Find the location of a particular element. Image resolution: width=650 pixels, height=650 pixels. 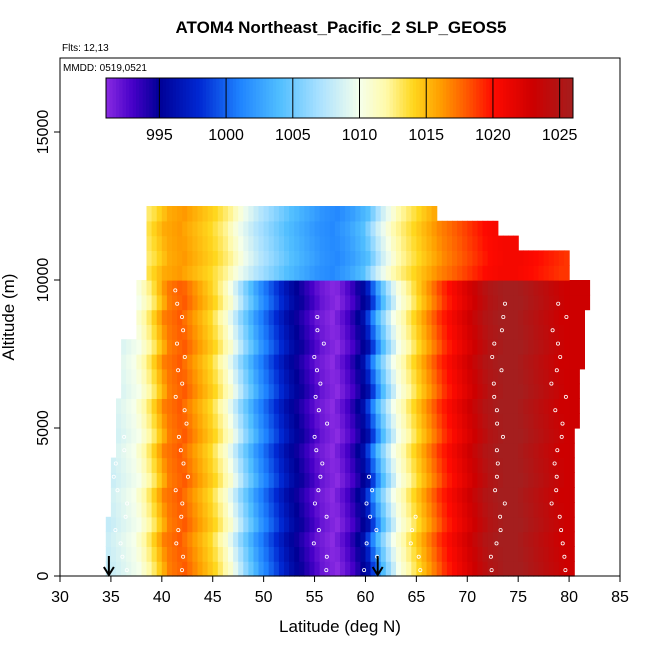

x-axis: 30 35 40 45 50 55 60 65 70 75 80 85 is located at coordinates (340, 591).